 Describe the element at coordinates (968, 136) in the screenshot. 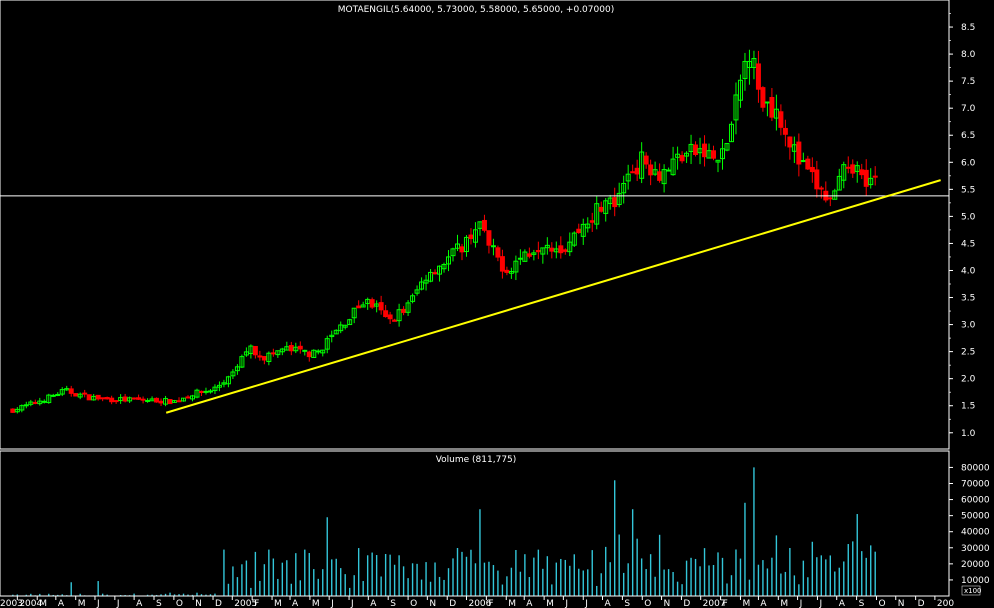

I see `price-tick-label: 6.5` at that location.